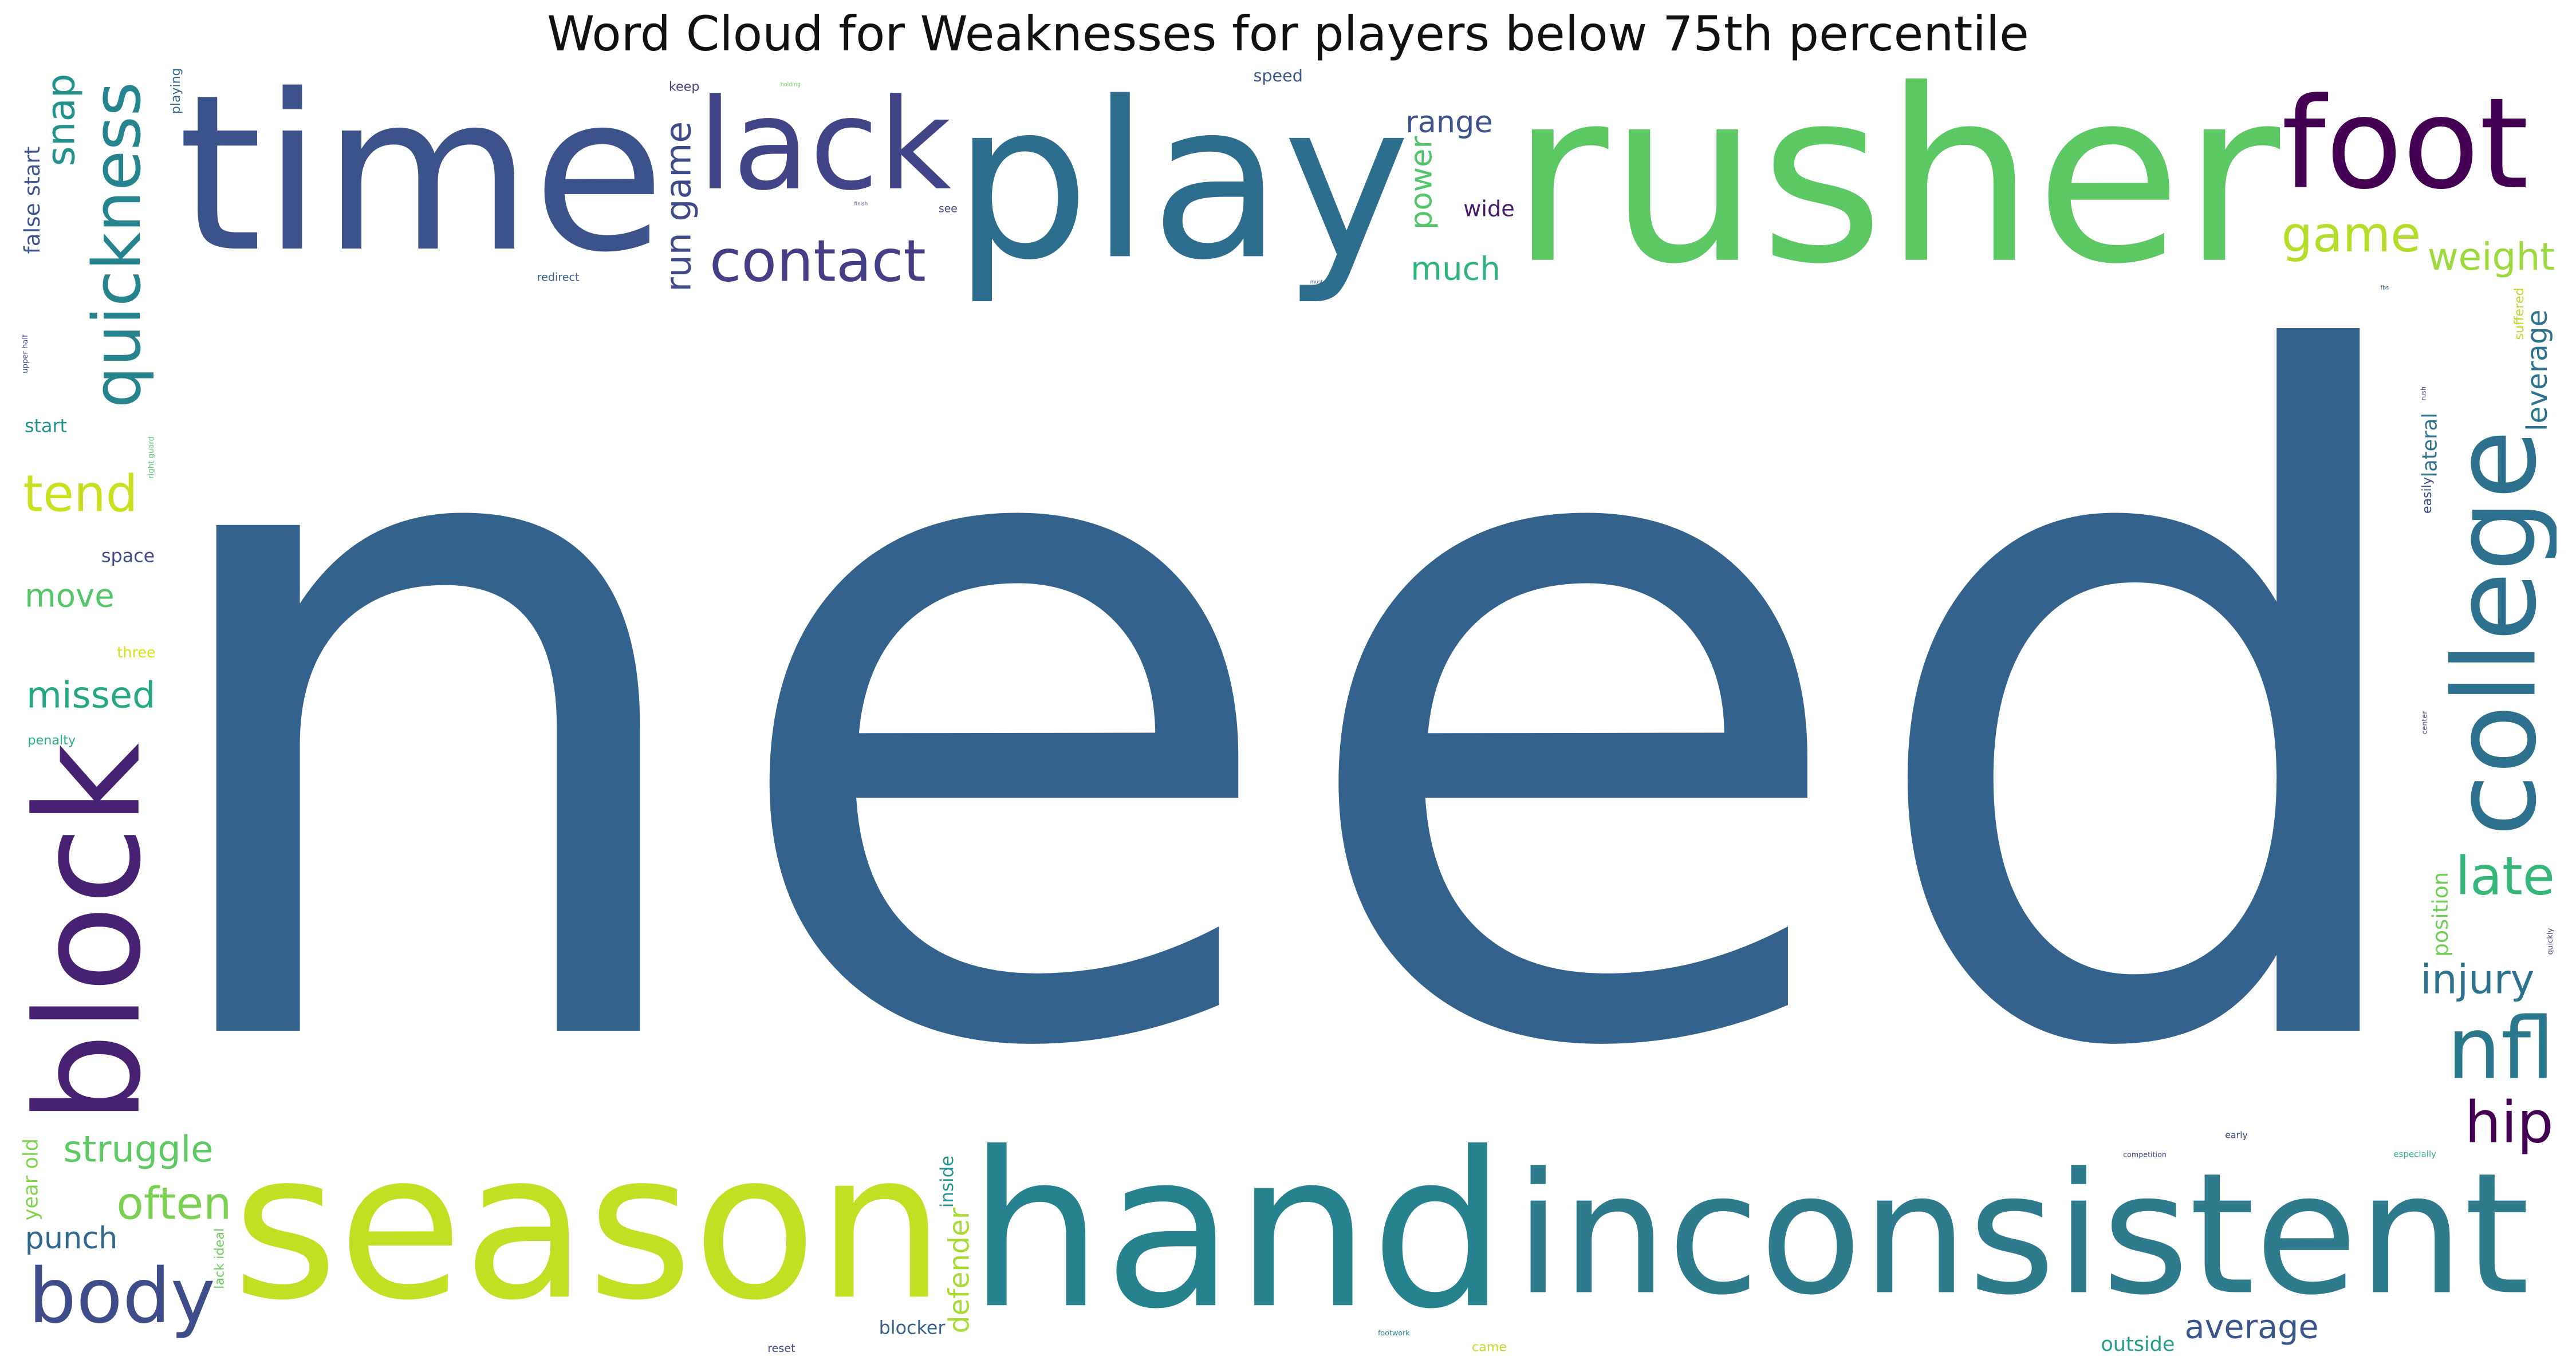  What do you see at coordinates (46, 425) in the screenshot?
I see `word-start: start` at bounding box center [46, 425].